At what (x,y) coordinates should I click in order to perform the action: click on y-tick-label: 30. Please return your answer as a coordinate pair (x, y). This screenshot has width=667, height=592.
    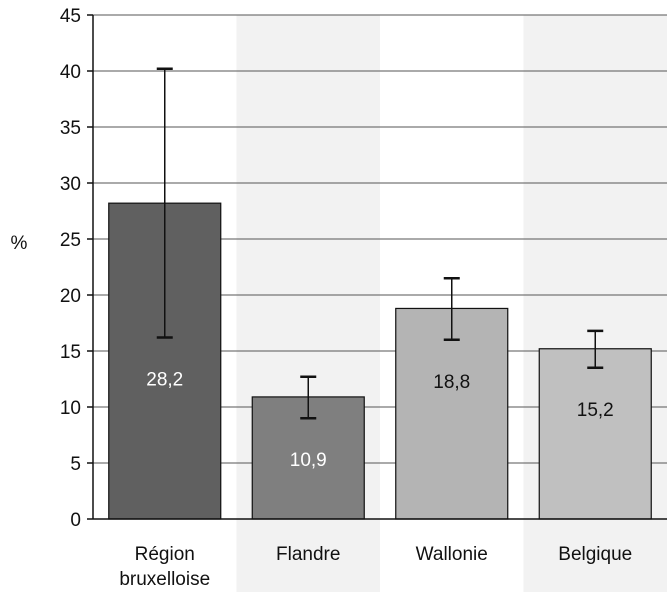
    Looking at the image, I should click on (70, 184).